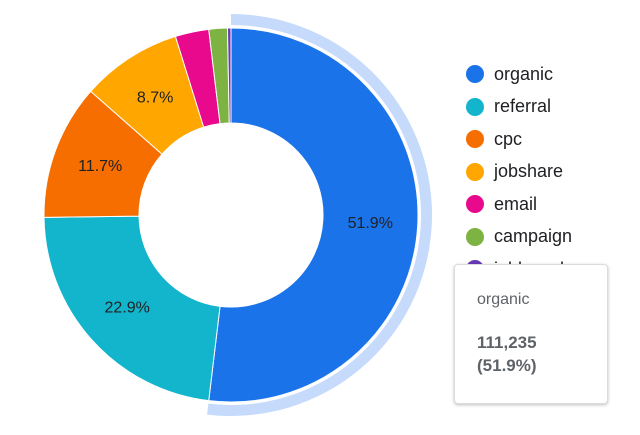  Describe the element at coordinates (507, 365) in the screenshot. I see `tooltip-percent: (51.9%)` at that location.